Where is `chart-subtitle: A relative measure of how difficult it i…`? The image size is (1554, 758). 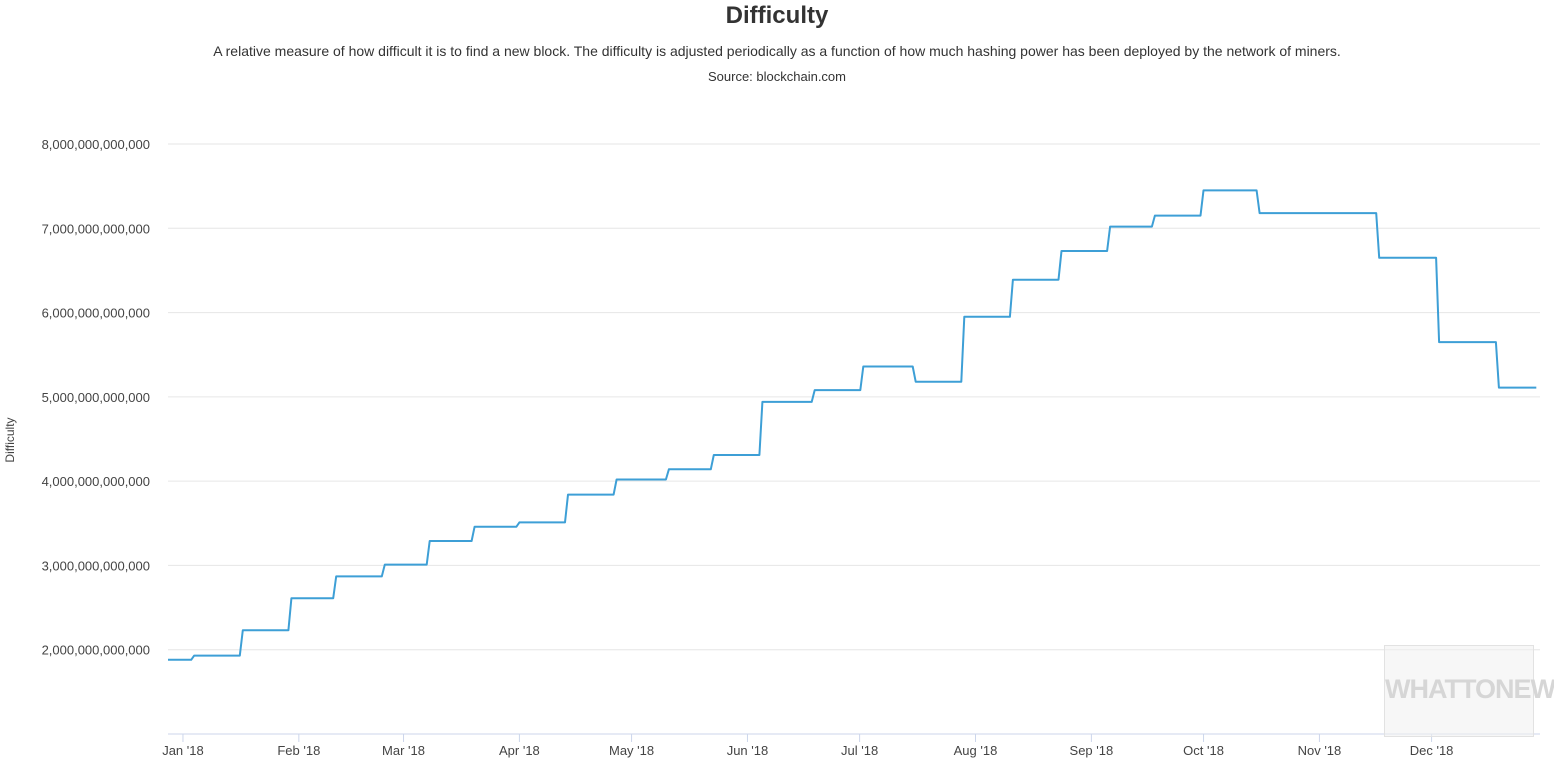
chart-subtitle: A relative measure of how difficult it i… is located at coordinates (777, 51).